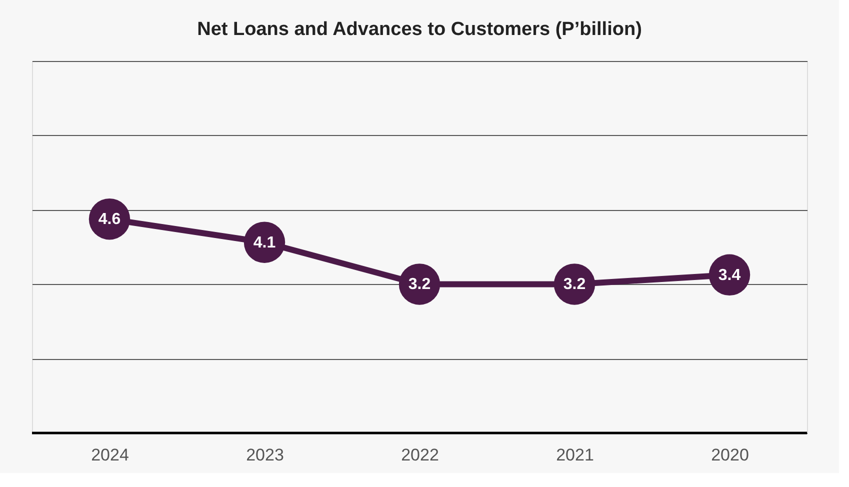 The height and width of the screenshot is (487, 849). What do you see at coordinates (420, 455) in the screenshot?
I see `x-tick-label: 2022` at bounding box center [420, 455].